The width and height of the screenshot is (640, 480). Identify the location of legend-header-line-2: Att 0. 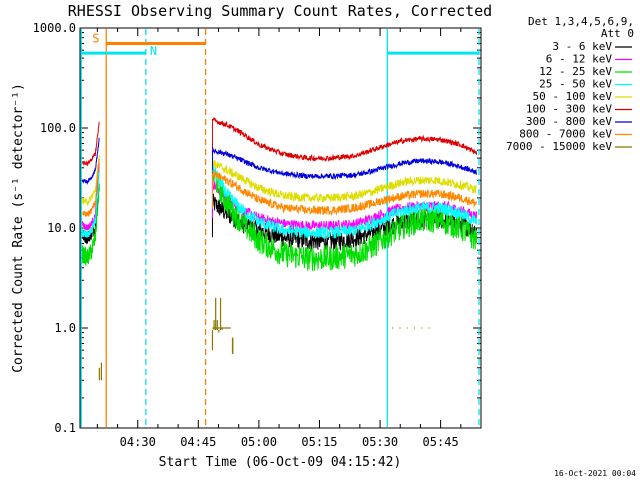
(617, 33).